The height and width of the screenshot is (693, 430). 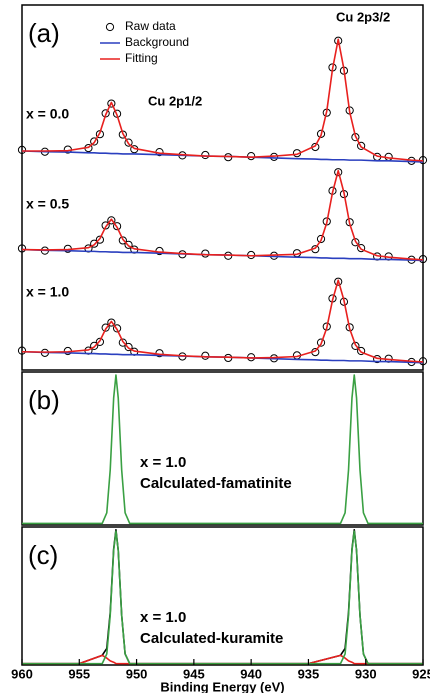 I want to click on annotation: Calculated-kuramite, so click(x=211, y=638).